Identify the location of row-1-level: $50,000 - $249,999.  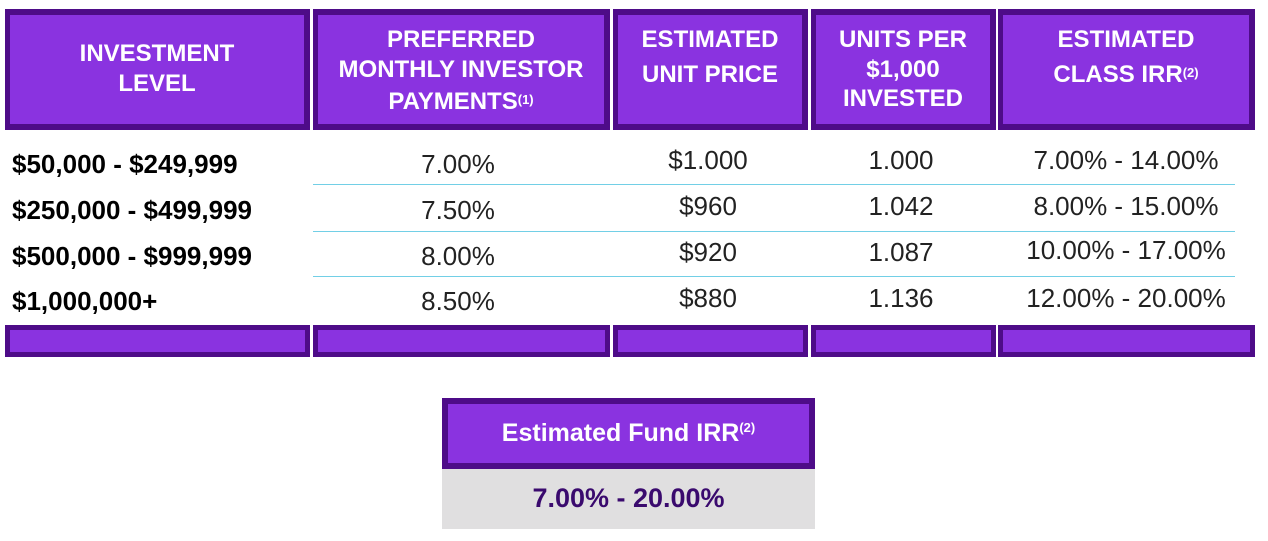
(125, 164).